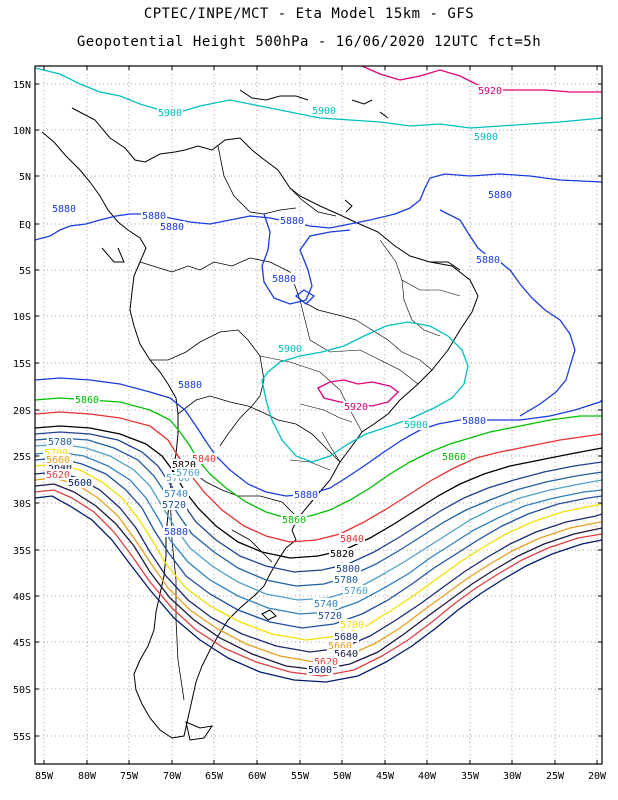  What do you see at coordinates (22, 131) in the screenshot?
I see `lat-label: 10N` at bounding box center [22, 131].